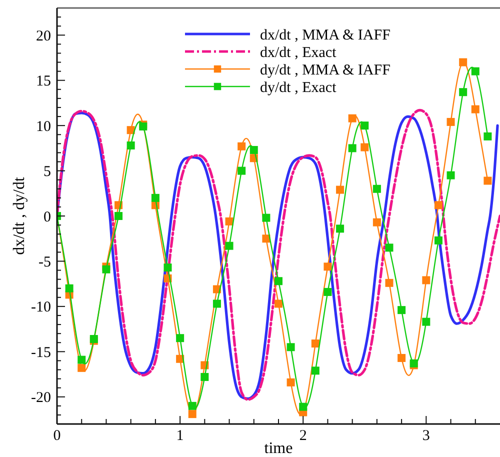 The height and width of the screenshot is (457, 500). What do you see at coordinates (426, 436) in the screenshot?
I see `x-tick-label: 3` at bounding box center [426, 436].